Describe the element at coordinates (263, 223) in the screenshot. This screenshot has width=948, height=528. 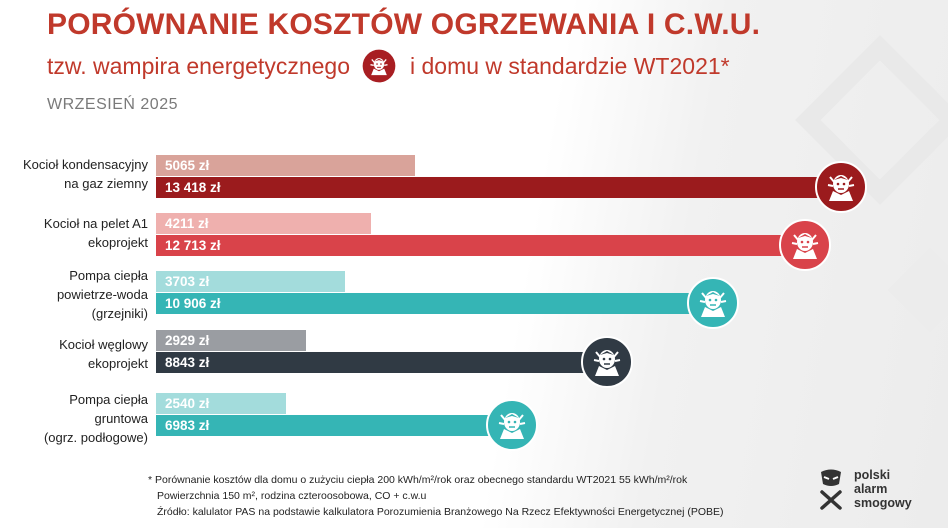
I see `bar-wt2021: 4211 zł` at that location.